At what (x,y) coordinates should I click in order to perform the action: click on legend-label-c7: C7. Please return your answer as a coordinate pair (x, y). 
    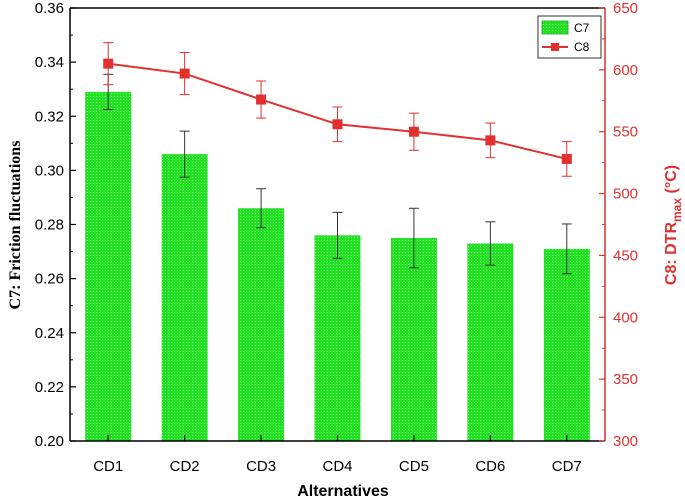
    Looking at the image, I should click on (582, 28).